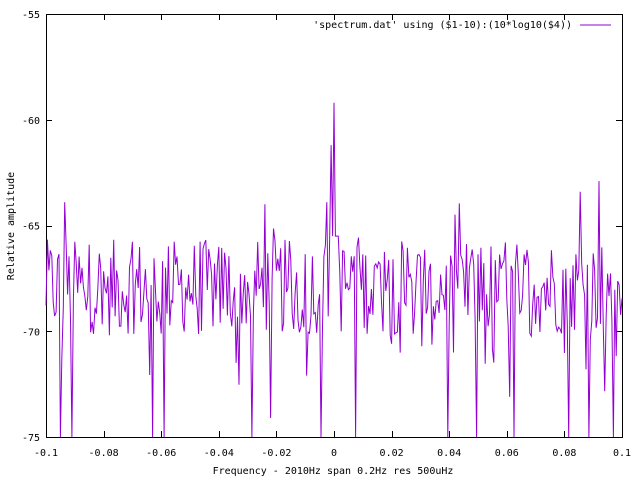 Image resolution: width=640 pixels, height=480 pixels. What do you see at coordinates (31, 121) in the screenshot?
I see `y-tick-label: -60` at bounding box center [31, 121].